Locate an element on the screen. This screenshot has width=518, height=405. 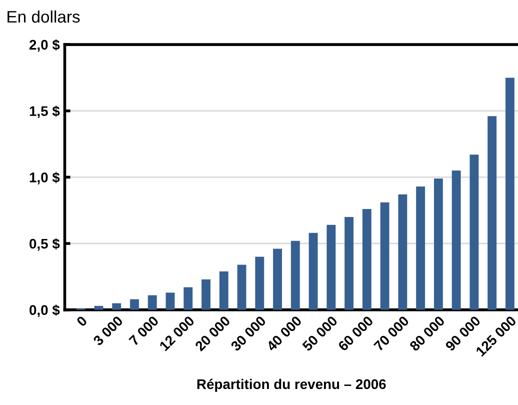
x-tick-label: 70 000 is located at coordinates (391, 333).